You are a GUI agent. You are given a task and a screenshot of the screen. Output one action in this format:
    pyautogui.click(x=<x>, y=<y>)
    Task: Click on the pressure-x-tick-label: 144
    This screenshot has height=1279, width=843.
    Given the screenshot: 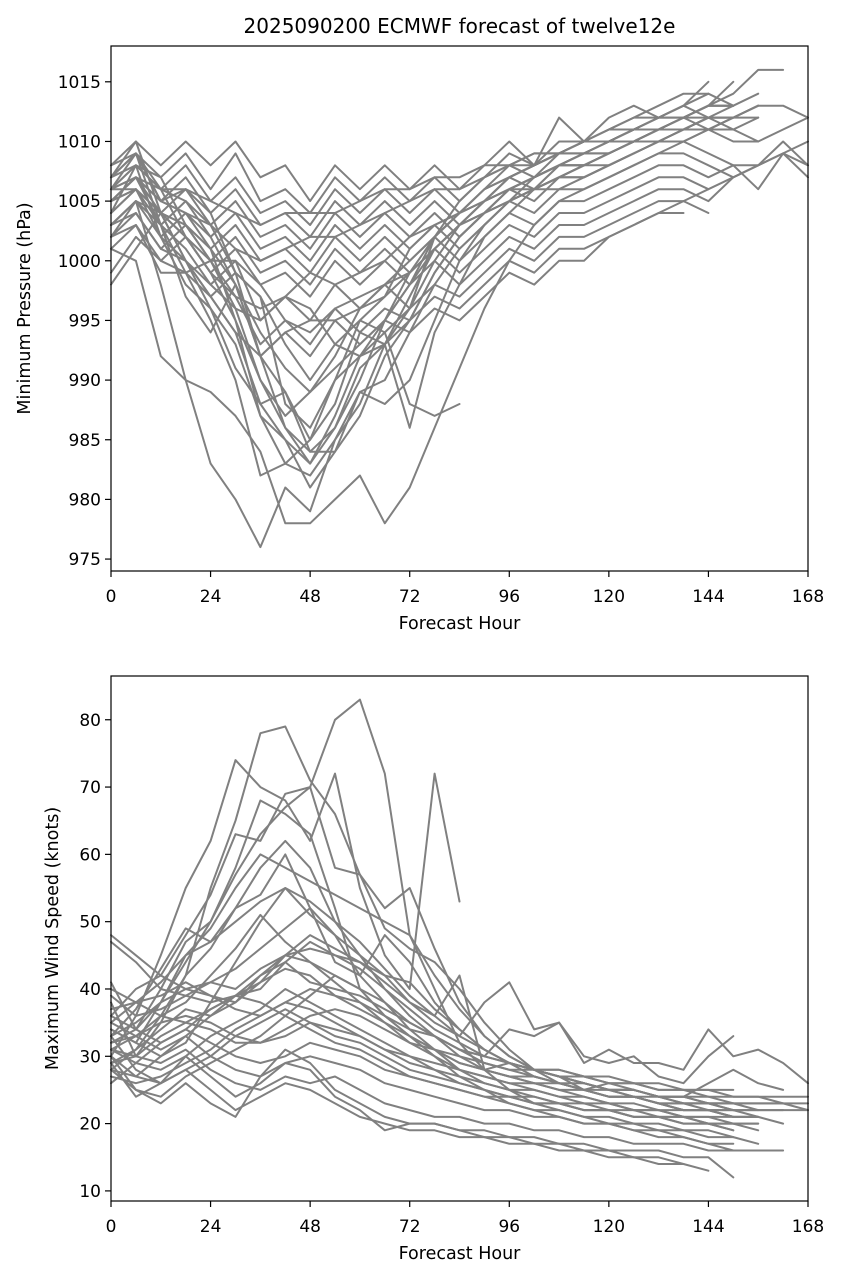 What is the action you would take?
    pyautogui.click(x=708, y=597)
    